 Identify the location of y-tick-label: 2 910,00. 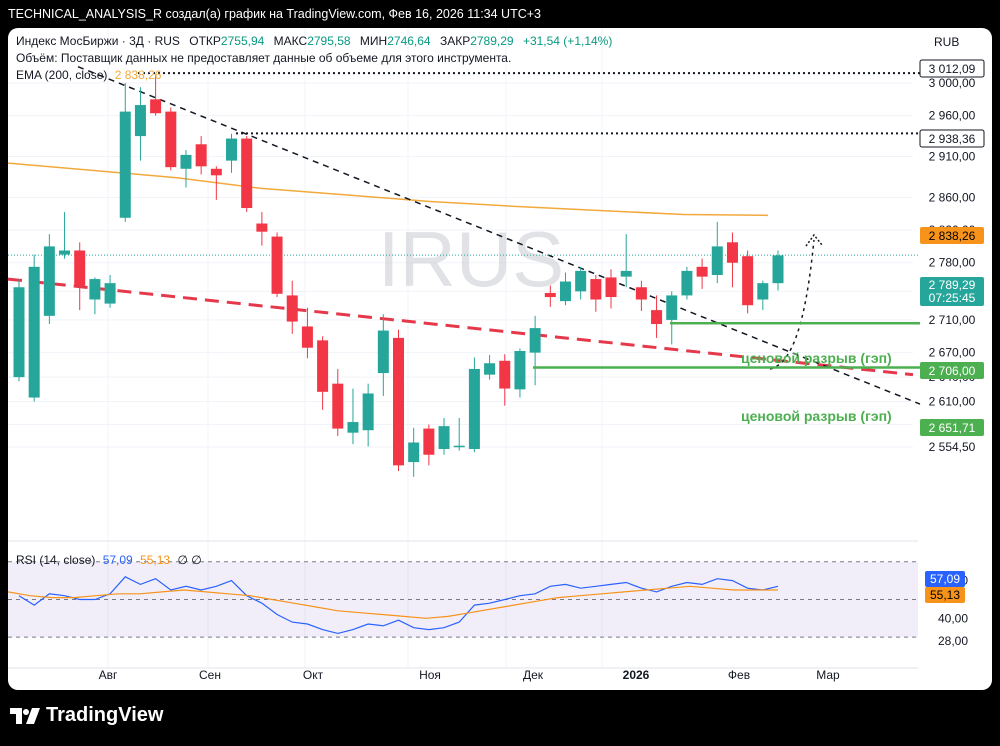
(952, 157).